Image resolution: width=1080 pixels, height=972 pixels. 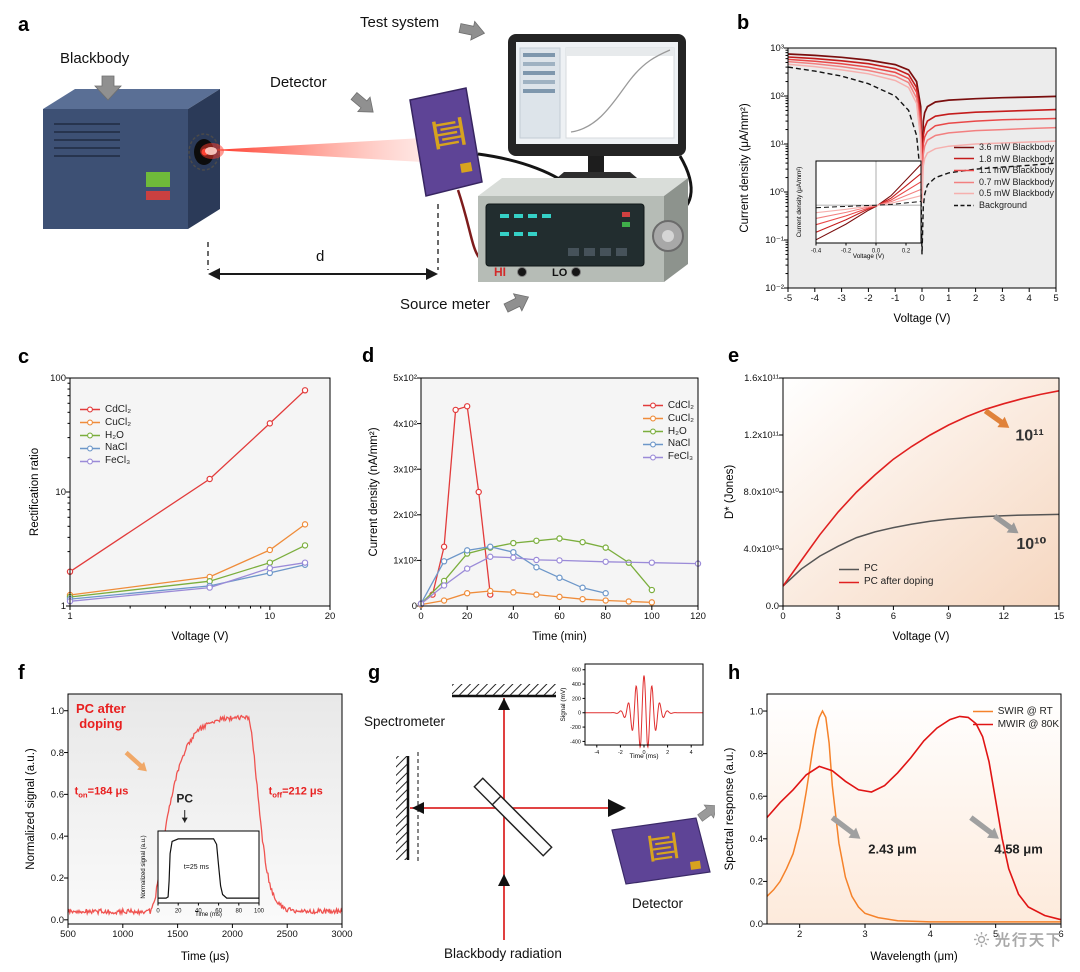 What do you see at coordinates (374, 491) in the screenshot?
I see `svg-text: Current density (nA/mm²)` at bounding box center [374, 491].